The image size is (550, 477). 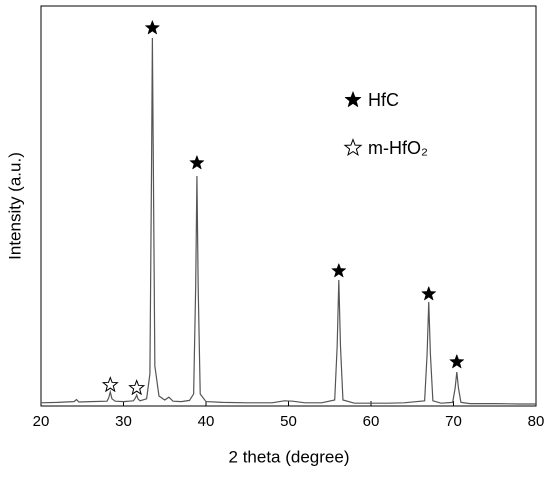 I want to click on x-tick-label: 50, so click(x=288, y=421).